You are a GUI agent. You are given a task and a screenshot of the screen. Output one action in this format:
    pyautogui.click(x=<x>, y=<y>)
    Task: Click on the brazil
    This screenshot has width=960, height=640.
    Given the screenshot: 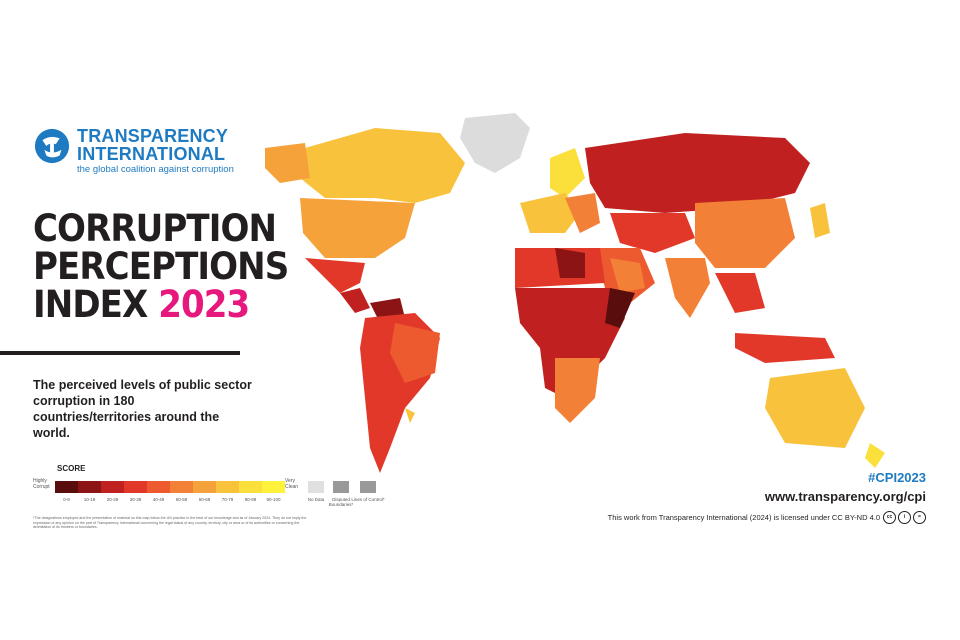 What is the action you would take?
    pyautogui.click(x=415, y=353)
    